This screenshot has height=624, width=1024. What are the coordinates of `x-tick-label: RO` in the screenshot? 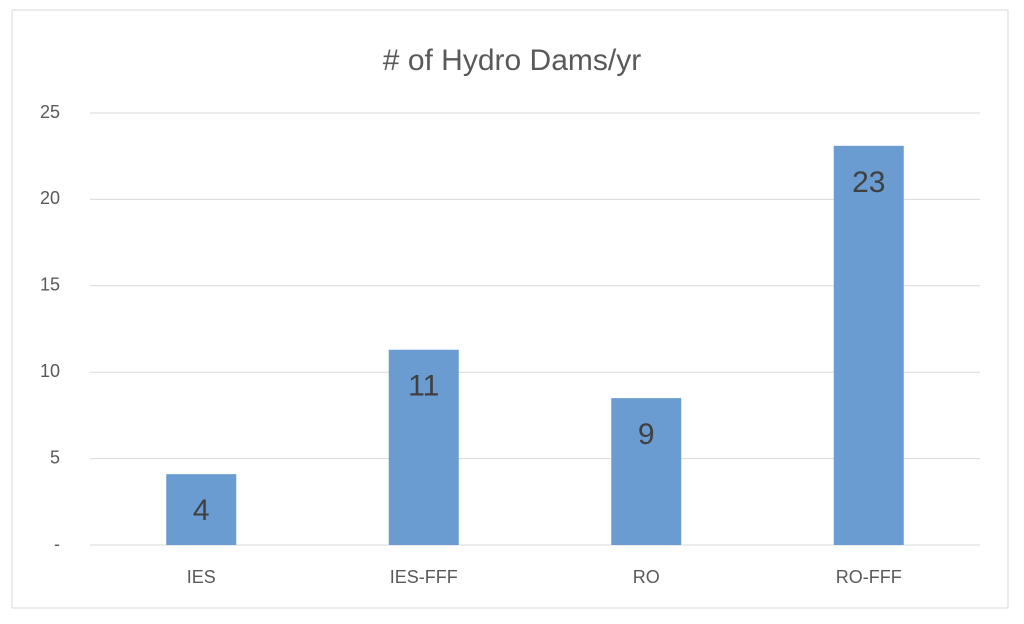 It's located at (646, 577).